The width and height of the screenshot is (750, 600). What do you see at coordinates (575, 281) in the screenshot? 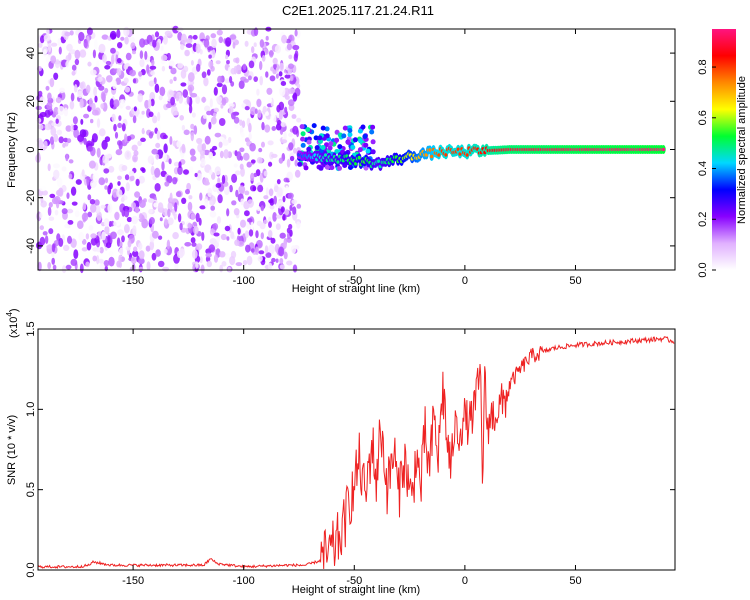
I see `x-tick-label: 50` at bounding box center [575, 281].